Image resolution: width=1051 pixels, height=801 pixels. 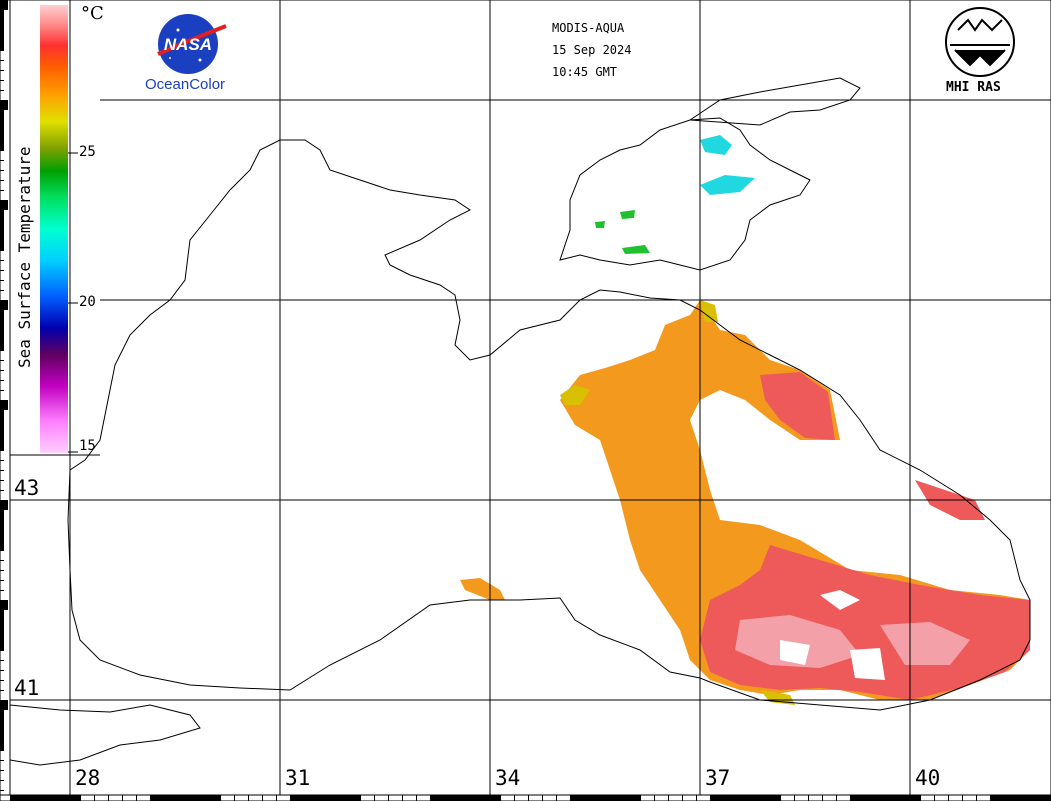 I want to click on oceancolor-caption: OceanColor, so click(x=185, y=84).